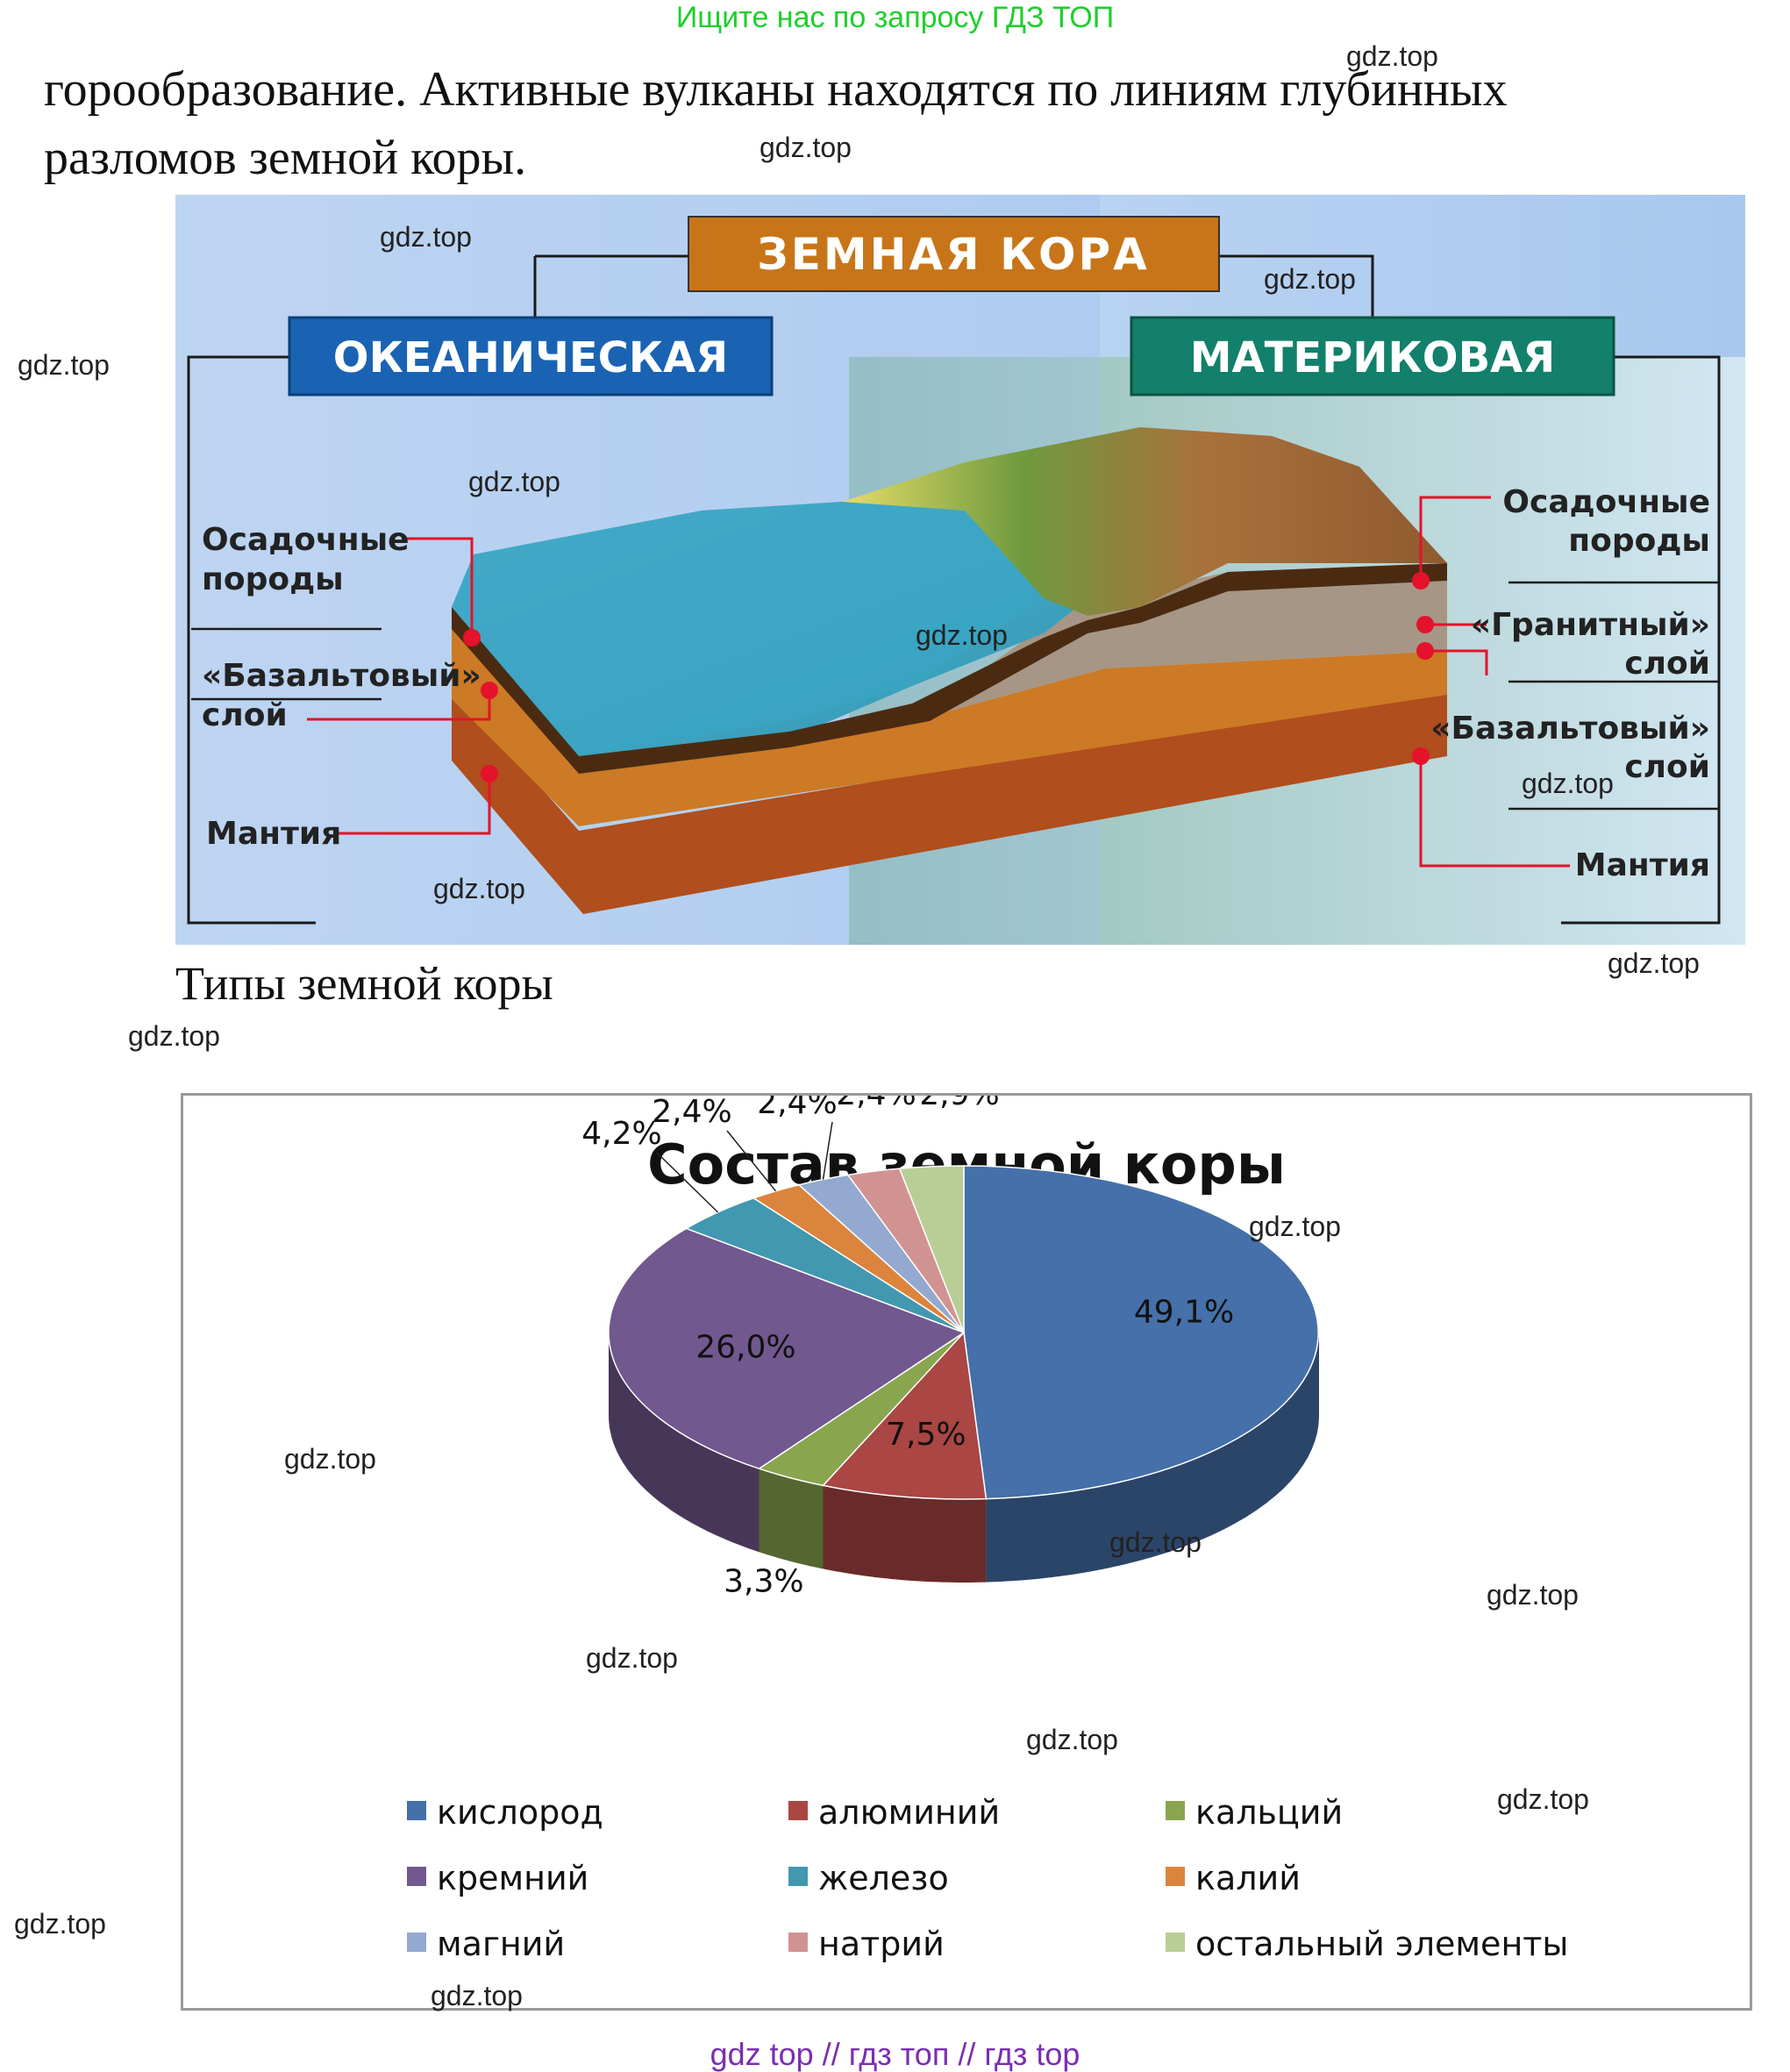  I want to click on data-label: 3,3%, so click(764, 1582).